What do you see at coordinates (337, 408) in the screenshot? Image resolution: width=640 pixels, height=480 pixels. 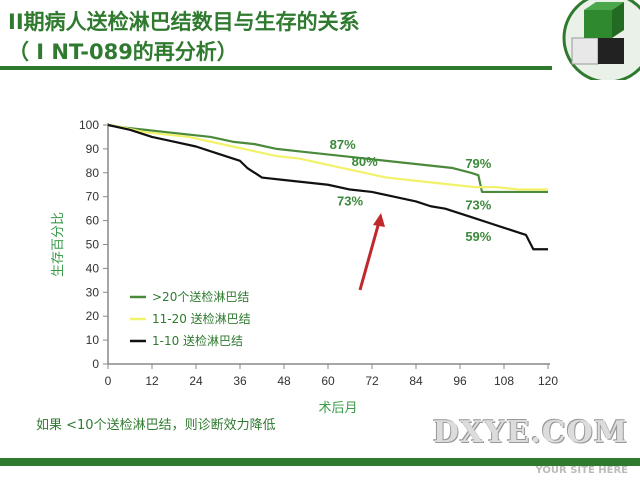 I see `x-axis-label: 术后月` at bounding box center [337, 408].